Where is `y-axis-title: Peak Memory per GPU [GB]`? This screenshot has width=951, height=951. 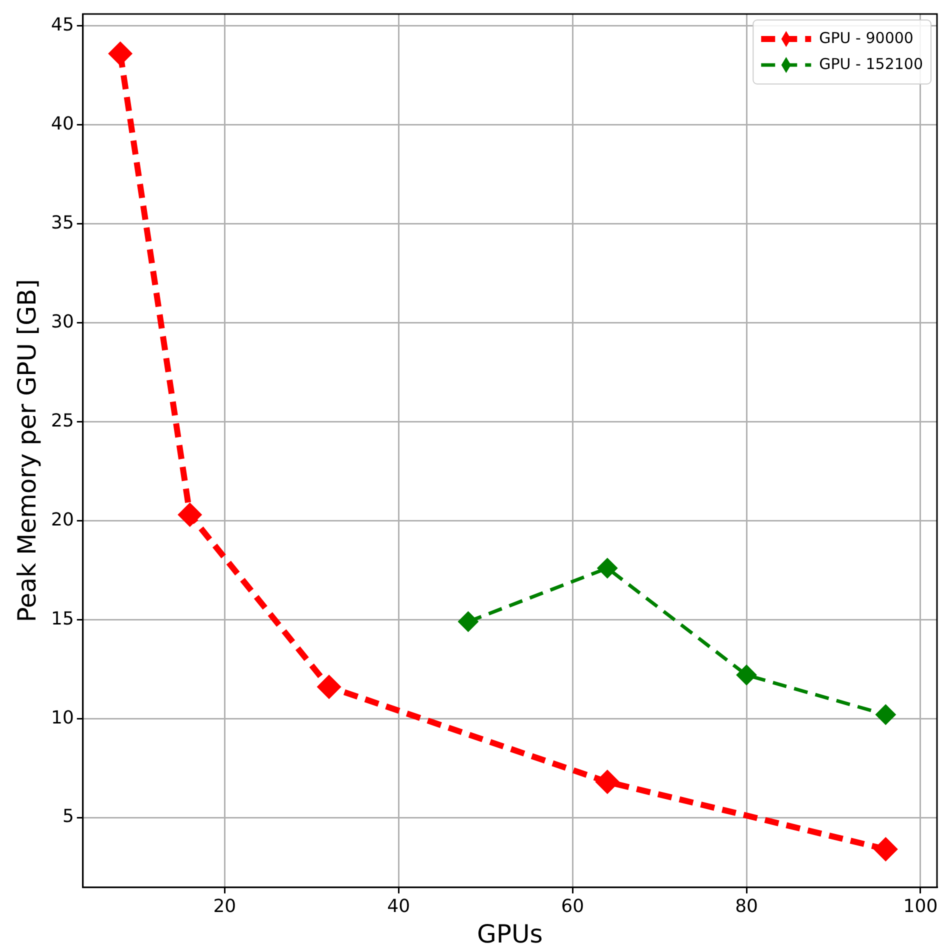 y-axis-title: Peak Memory per GPU [GB] is located at coordinates (27, 450).